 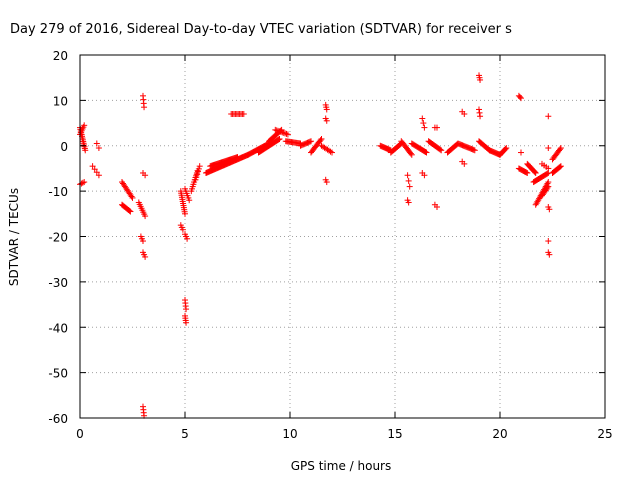 What do you see at coordinates (64, 147) in the screenshot?
I see `y-tick-label: 0` at bounding box center [64, 147].